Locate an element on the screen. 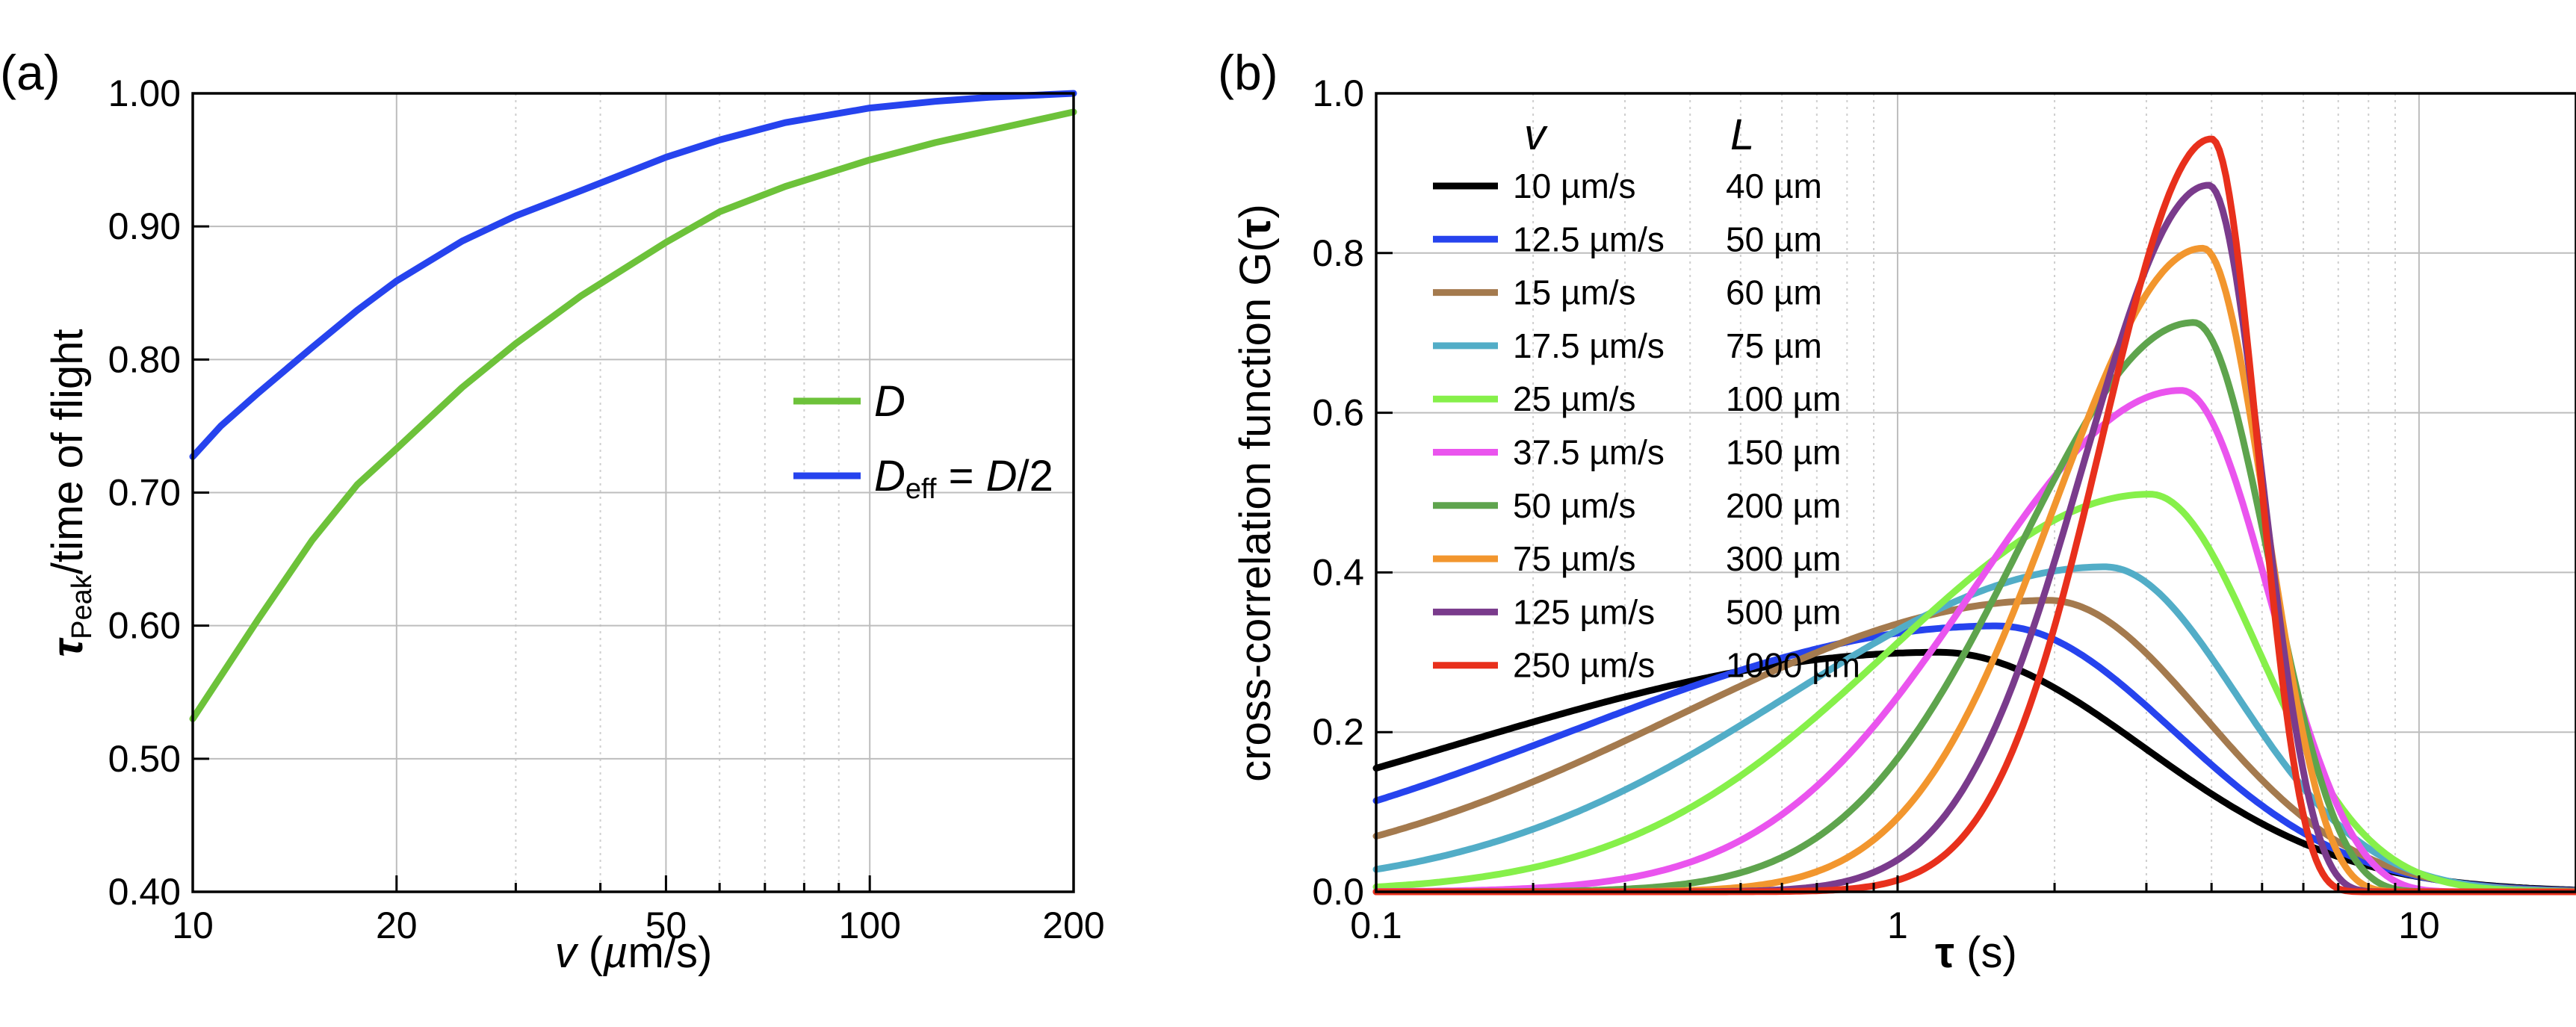 This screenshot has width=2576, height=1027. panel-a-legend-entry-d: D is located at coordinates (849, 401).